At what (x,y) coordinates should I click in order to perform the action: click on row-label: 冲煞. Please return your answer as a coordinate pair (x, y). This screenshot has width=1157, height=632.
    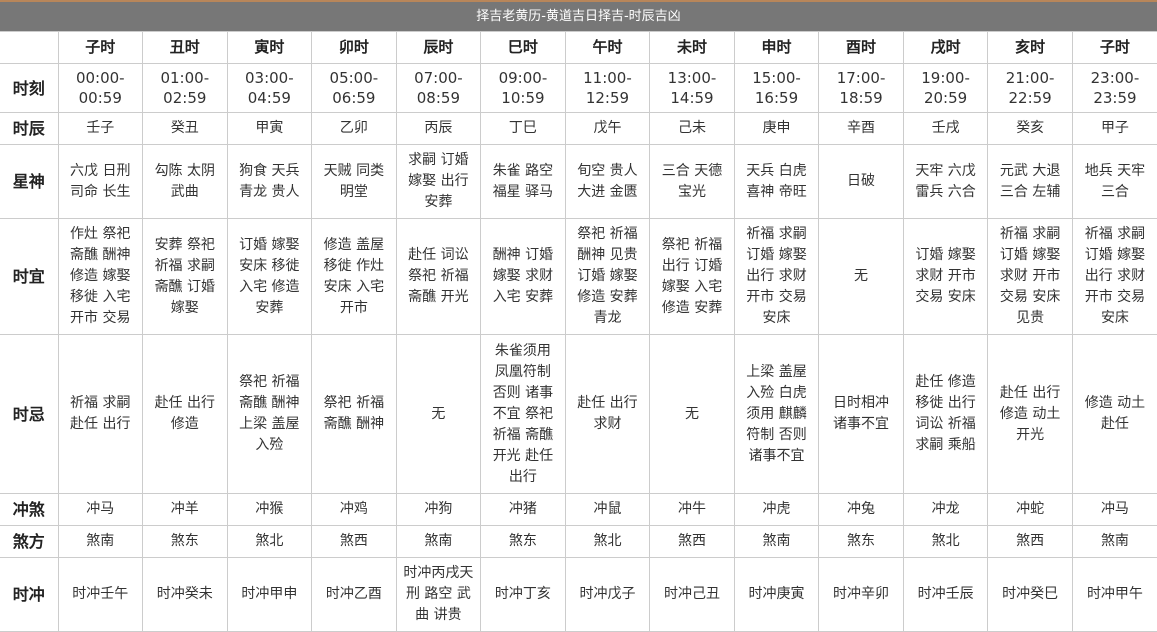
    Looking at the image, I should click on (29, 509).